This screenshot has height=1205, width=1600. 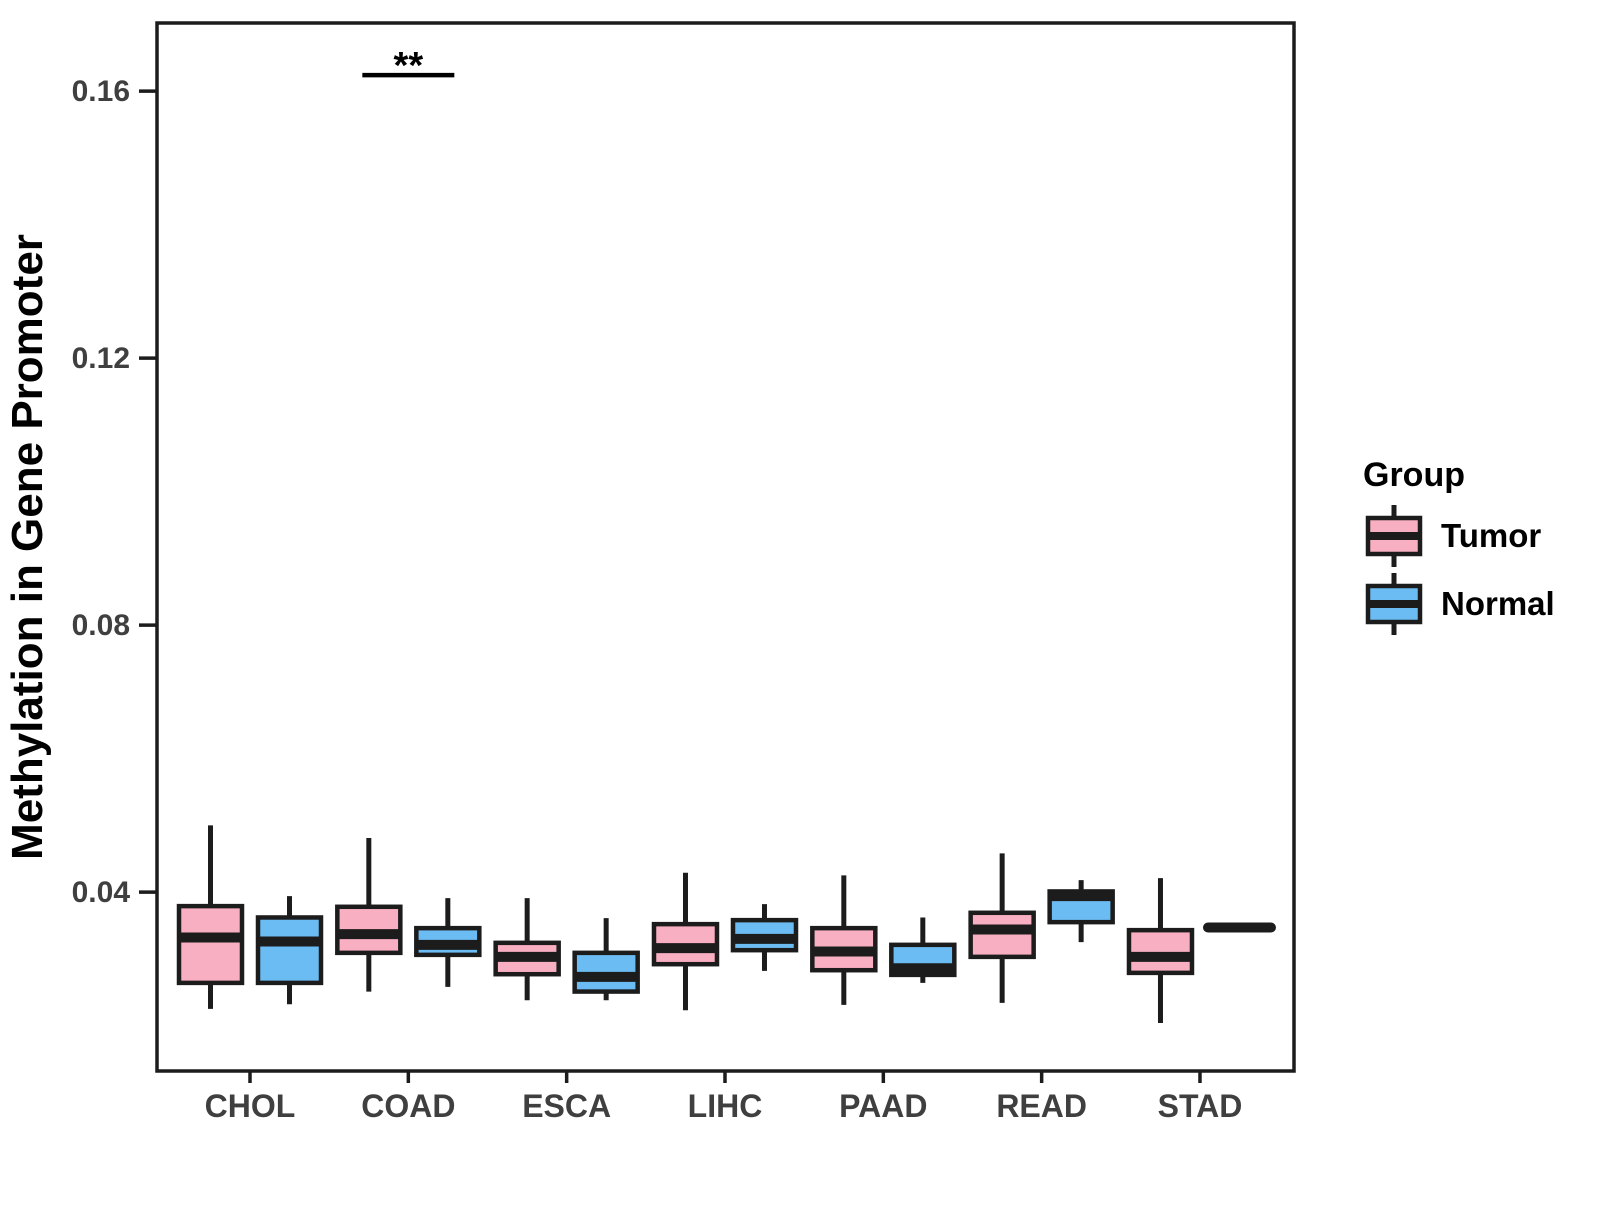 I want to click on y-axis-title: Methylation in Gene Promoter, so click(x=27, y=547).